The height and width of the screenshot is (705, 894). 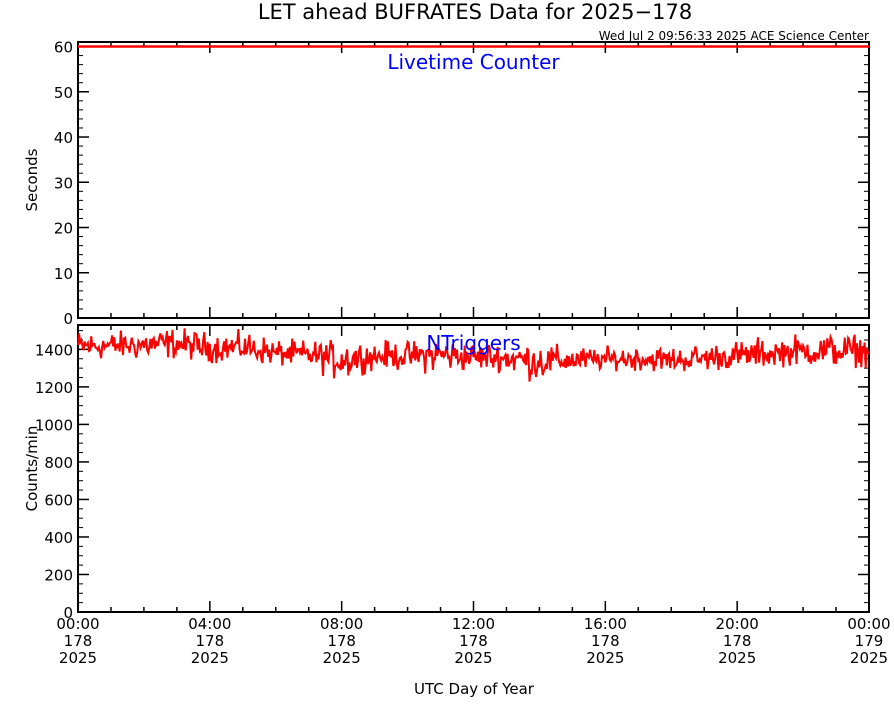 I want to click on livetime-ytick-label: 60, so click(x=63, y=48).